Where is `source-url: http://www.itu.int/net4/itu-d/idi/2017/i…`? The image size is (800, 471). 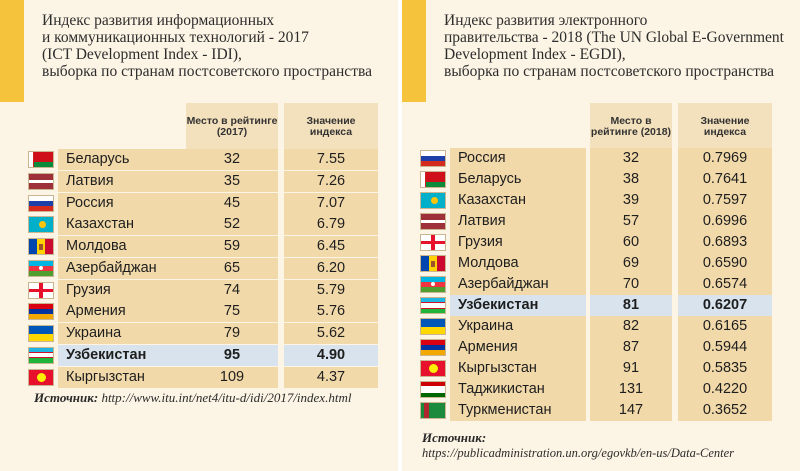 source-url: http://www.itu.int/net4/itu-d/idi/2017/i… is located at coordinates (226, 397).